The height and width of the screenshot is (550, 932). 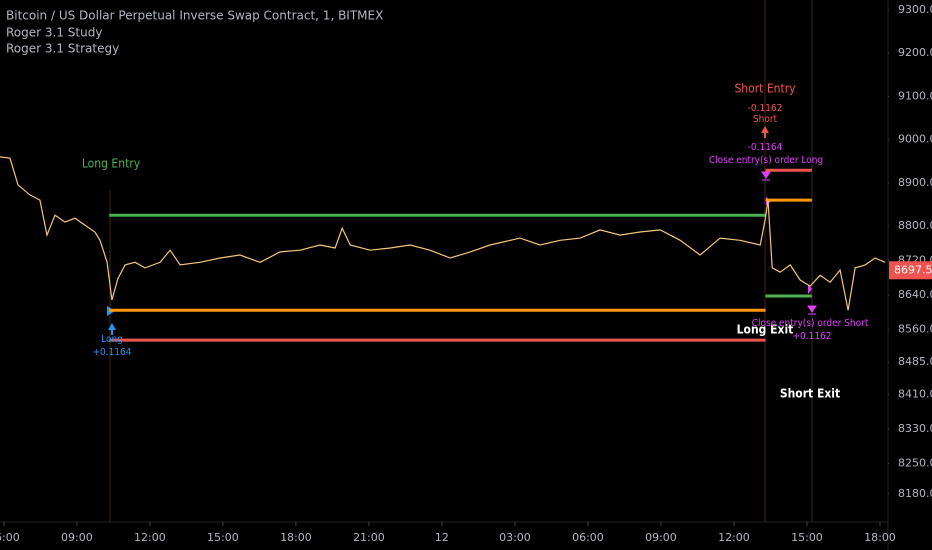 I want to click on annotation: Short Exit, so click(x=810, y=394).